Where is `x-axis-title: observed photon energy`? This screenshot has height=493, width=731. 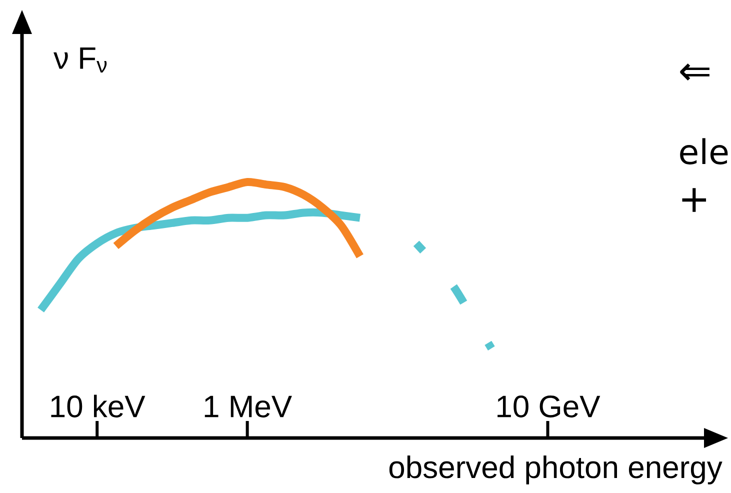 x-axis-title: observed photon energy is located at coordinates (555, 470).